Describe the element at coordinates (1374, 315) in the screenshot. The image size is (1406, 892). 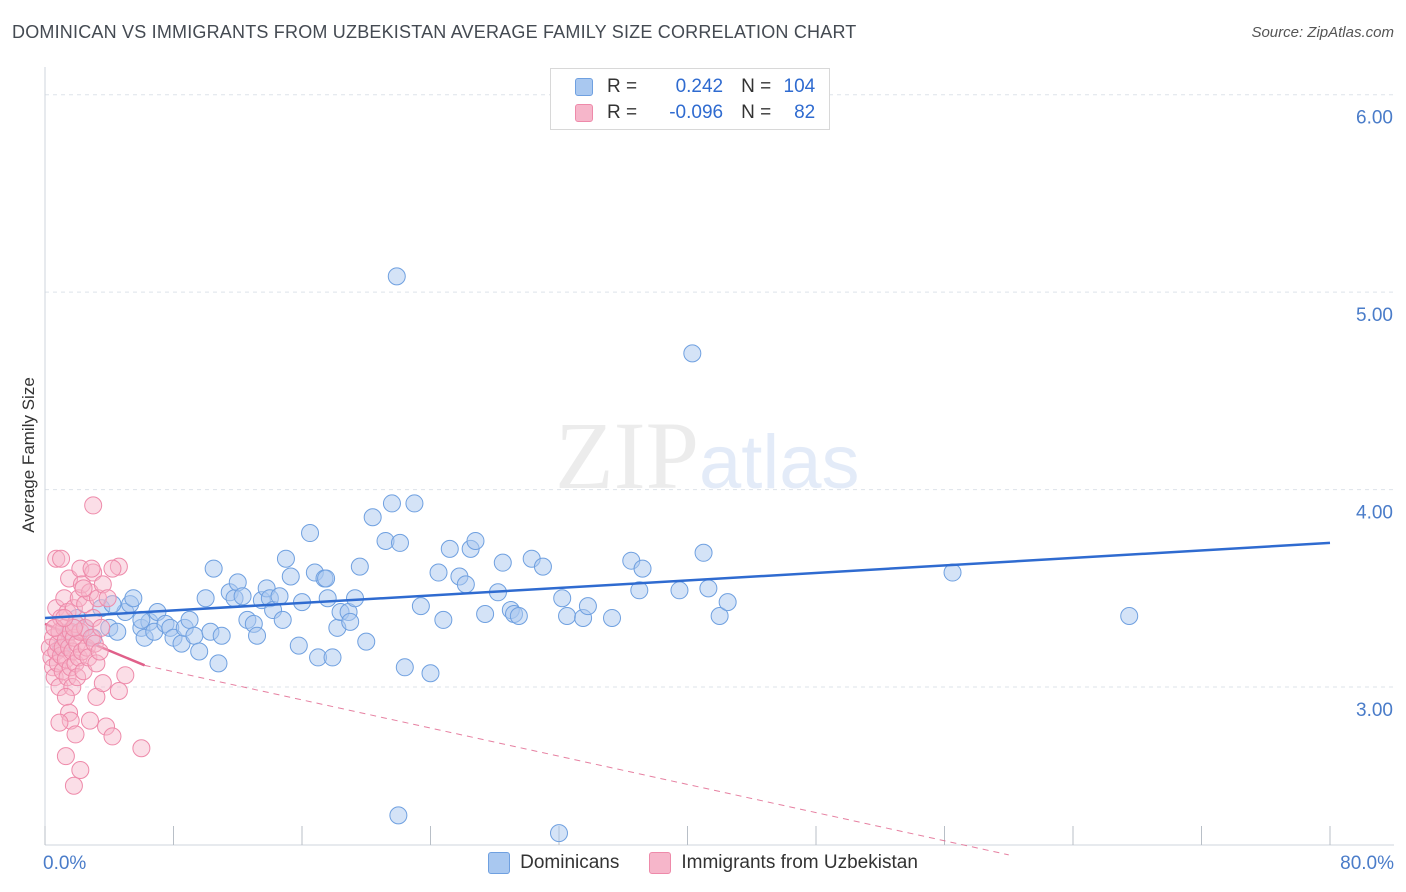
I see `y-tick-label: 5.00` at that location.